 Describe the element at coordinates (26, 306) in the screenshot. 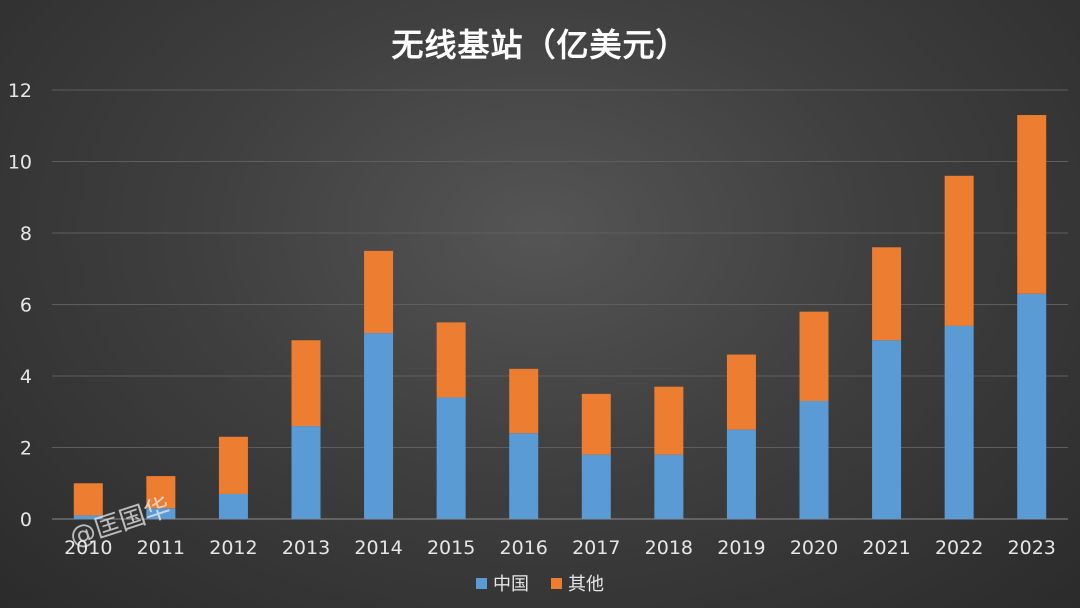

I see `y-tick-label: 6` at that location.